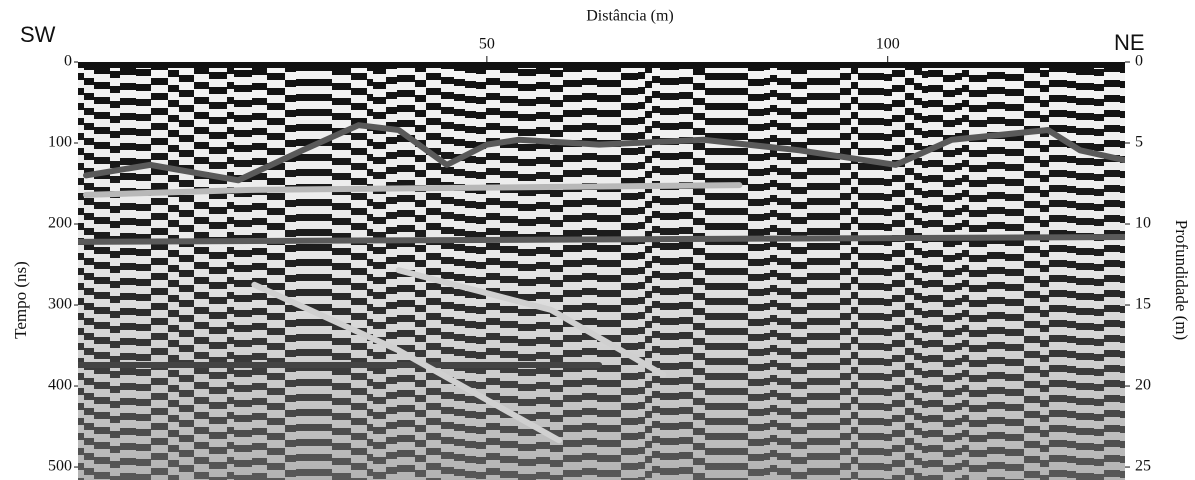 The width and height of the screenshot is (1195, 480). What do you see at coordinates (1143, 466) in the screenshot?
I see `y2-tick-label: 25` at bounding box center [1143, 466].